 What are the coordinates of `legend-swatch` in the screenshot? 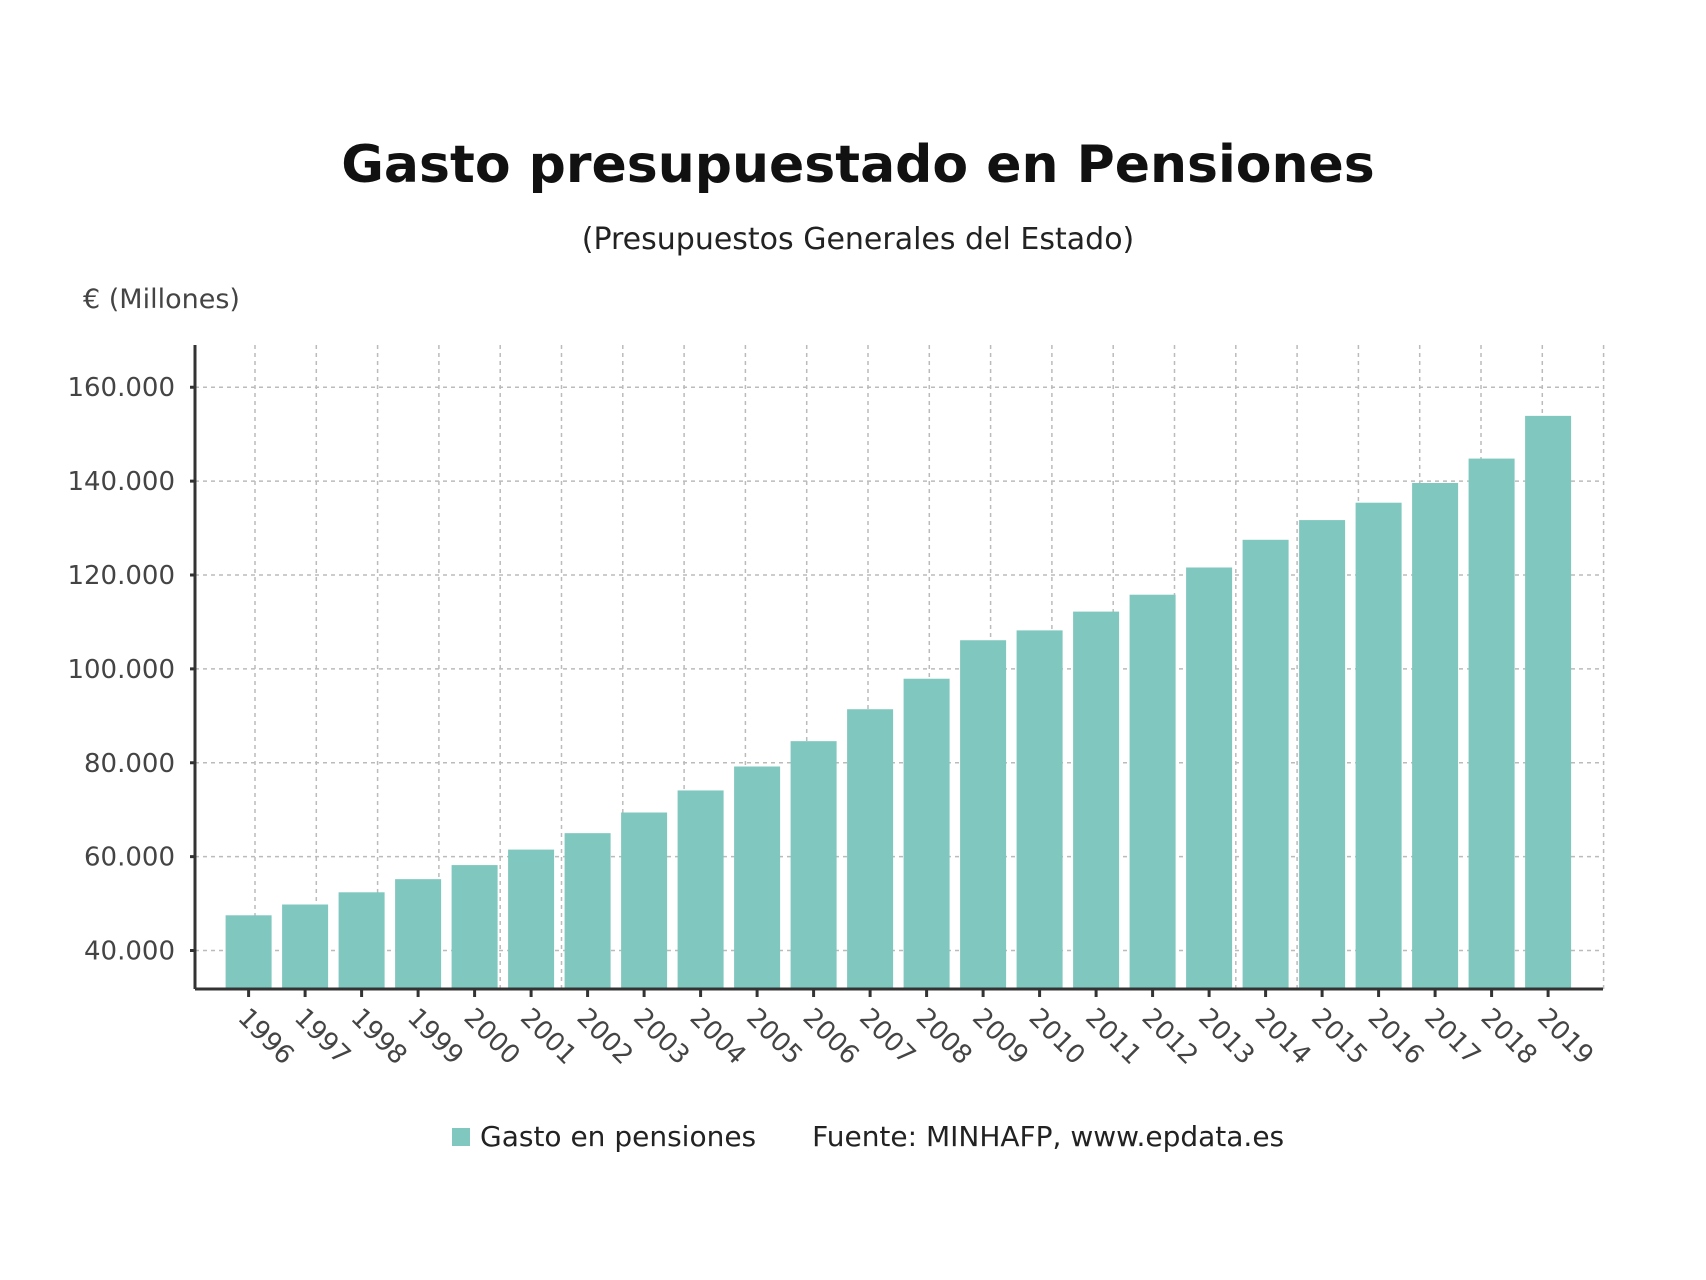 It's located at (461, 1136).